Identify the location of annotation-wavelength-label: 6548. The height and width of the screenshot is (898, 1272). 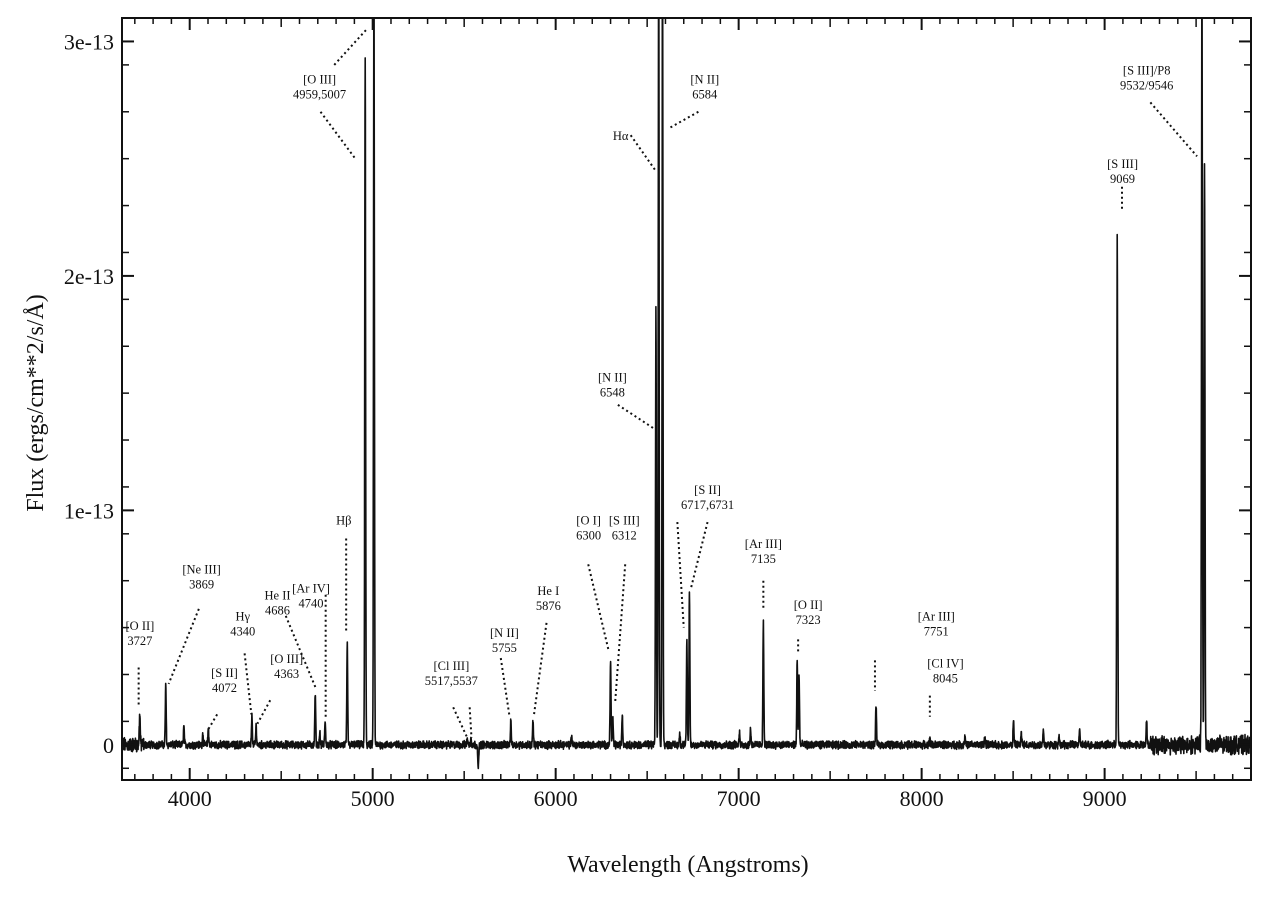
(612, 392).